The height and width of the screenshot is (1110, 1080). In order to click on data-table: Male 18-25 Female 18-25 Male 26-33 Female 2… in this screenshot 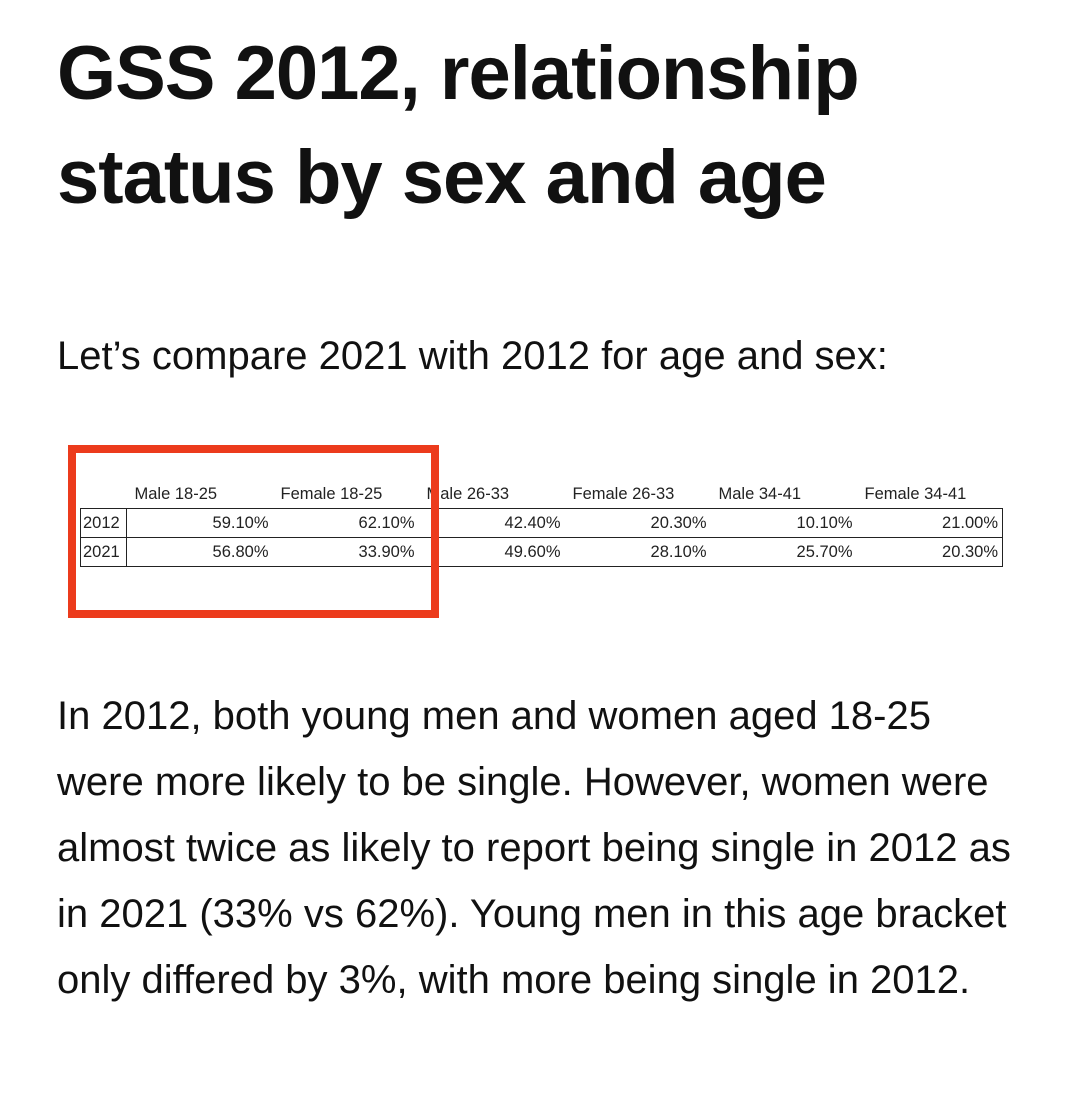, I will do `click(541, 523)`.